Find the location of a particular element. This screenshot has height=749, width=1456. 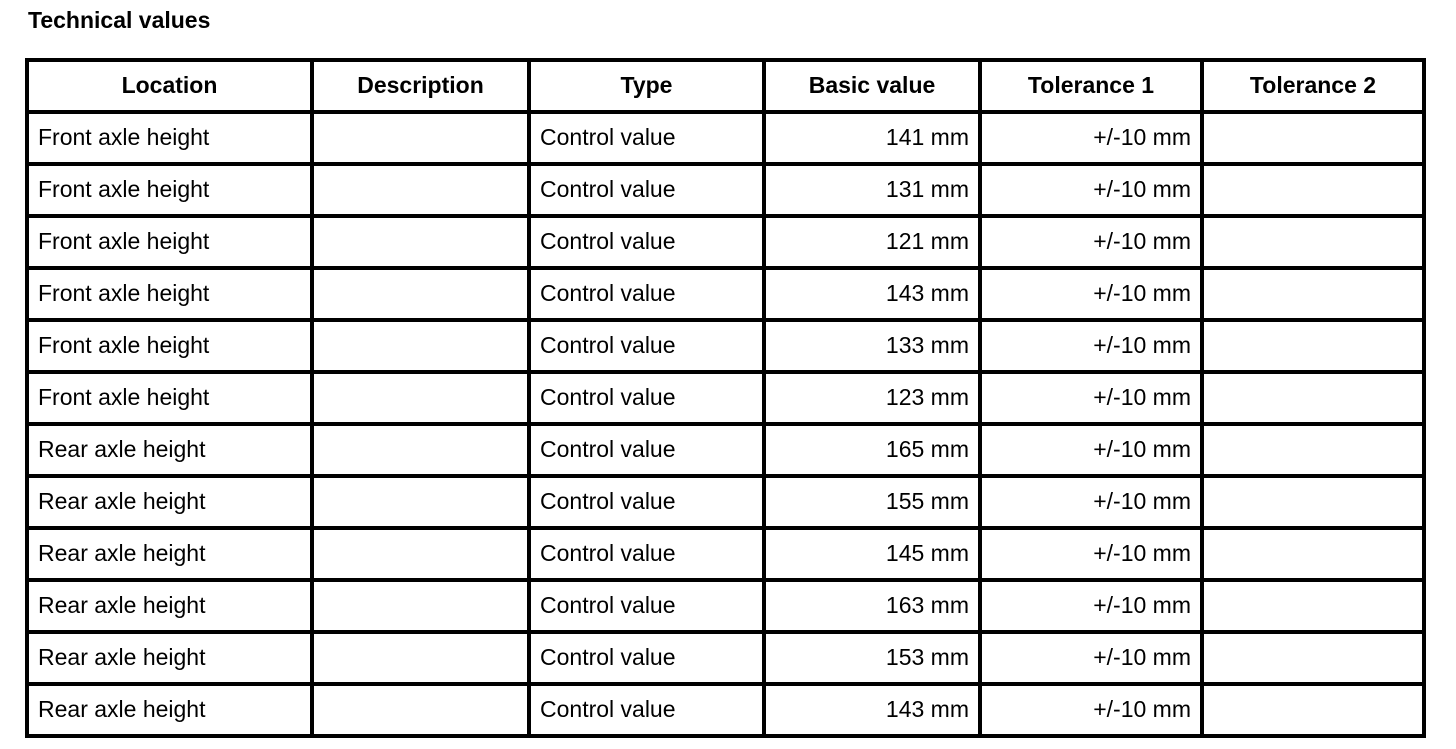

column-header-basic-value: Basic value is located at coordinates (872, 85).